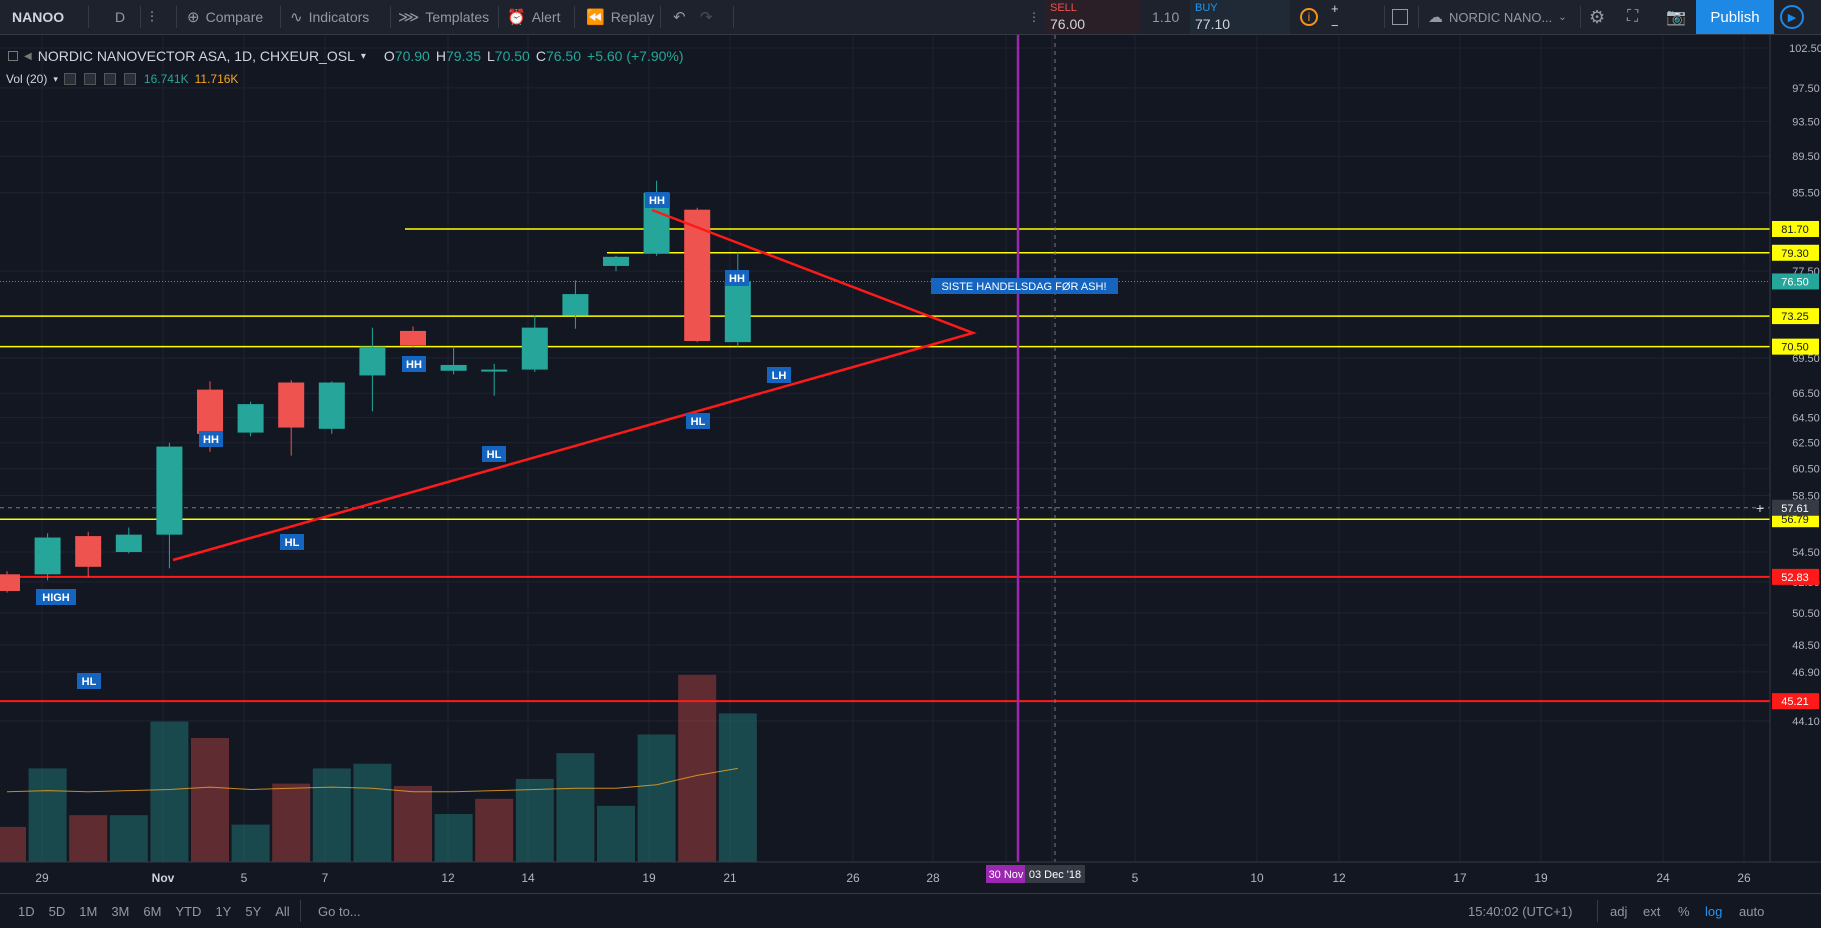 The height and width of the screenshot is (928, 1821). What do you see at coordinates (26, 911) in the screenshot?
I see `range-button-1d: 1D` at bounding box center [26, 911].